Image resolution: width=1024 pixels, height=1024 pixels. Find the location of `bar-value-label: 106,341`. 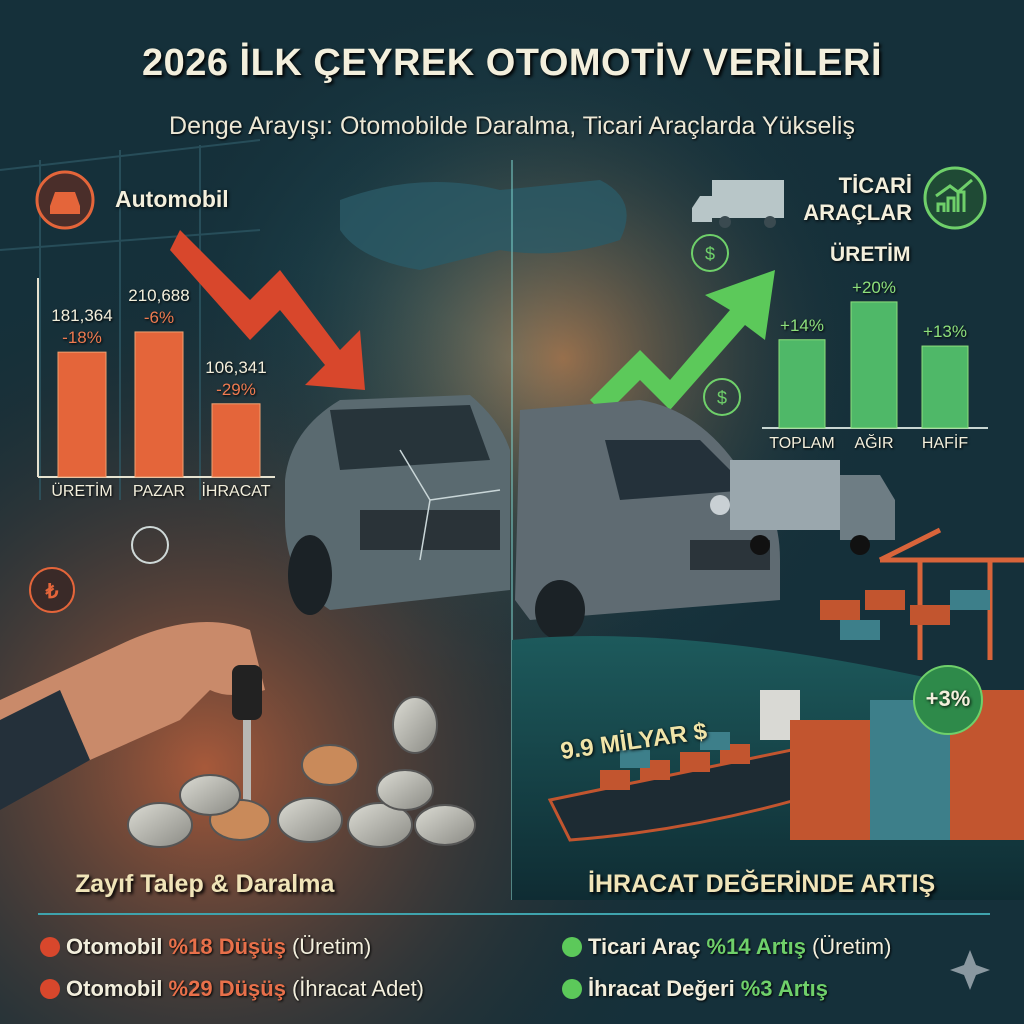

bar-value-label: 106,341 is located at coordinates (236, 367).